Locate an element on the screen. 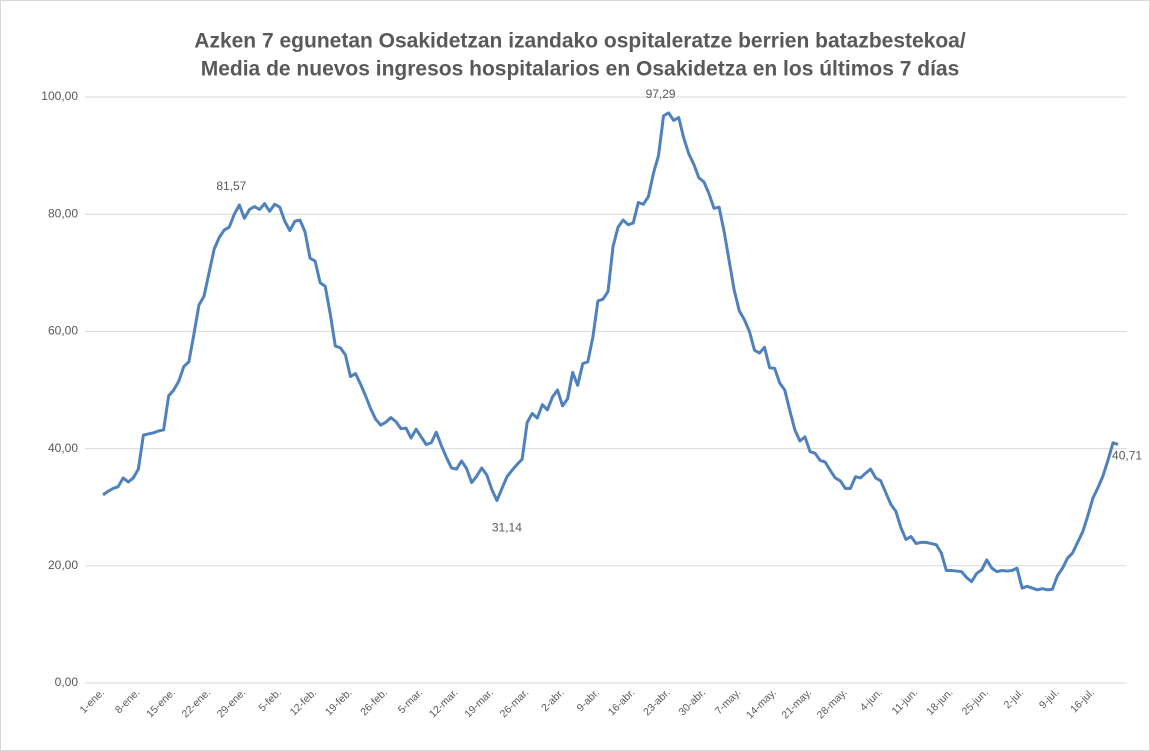 The image size is (1150, 751). data-label: 97,29 is located at coordinates (661, 94).